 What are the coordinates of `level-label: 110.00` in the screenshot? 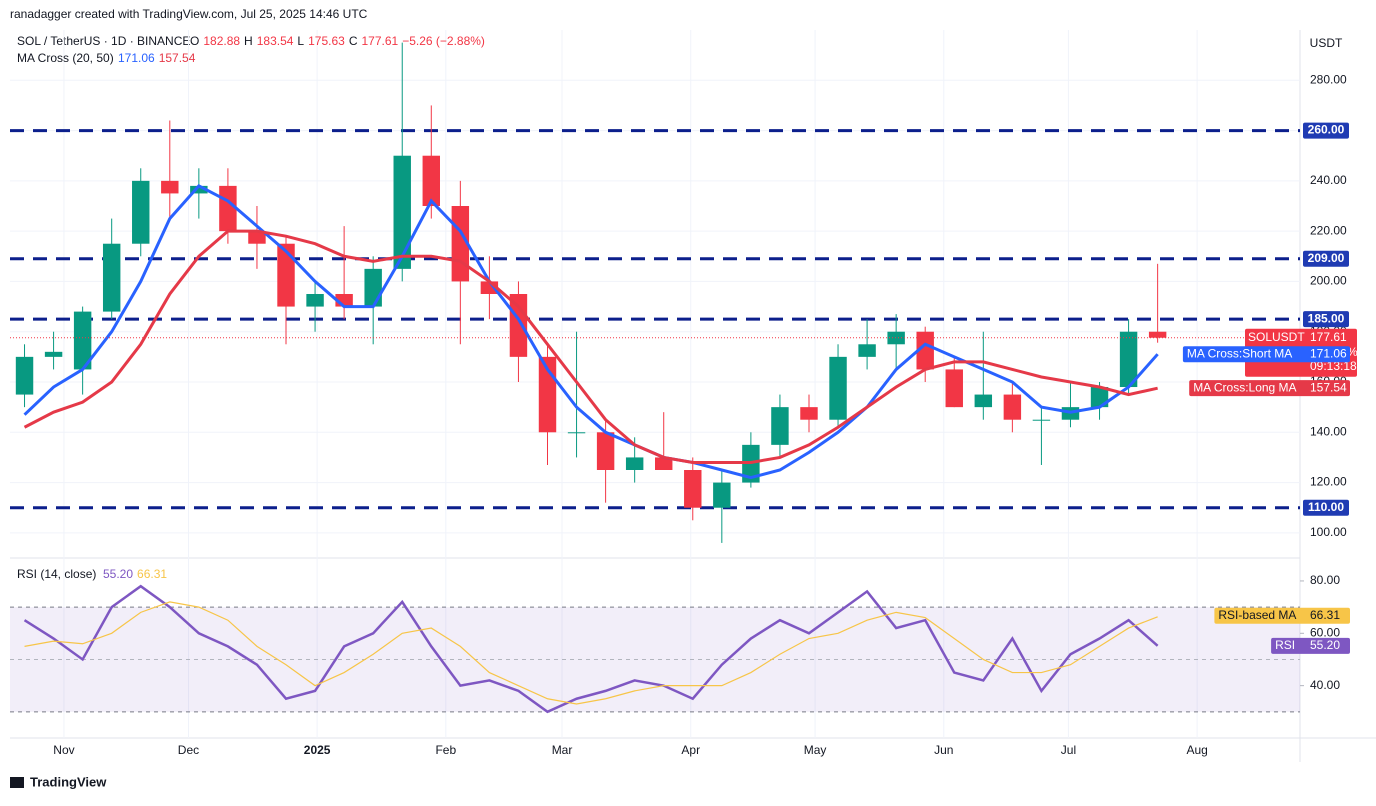 It's located at (1326, 507).